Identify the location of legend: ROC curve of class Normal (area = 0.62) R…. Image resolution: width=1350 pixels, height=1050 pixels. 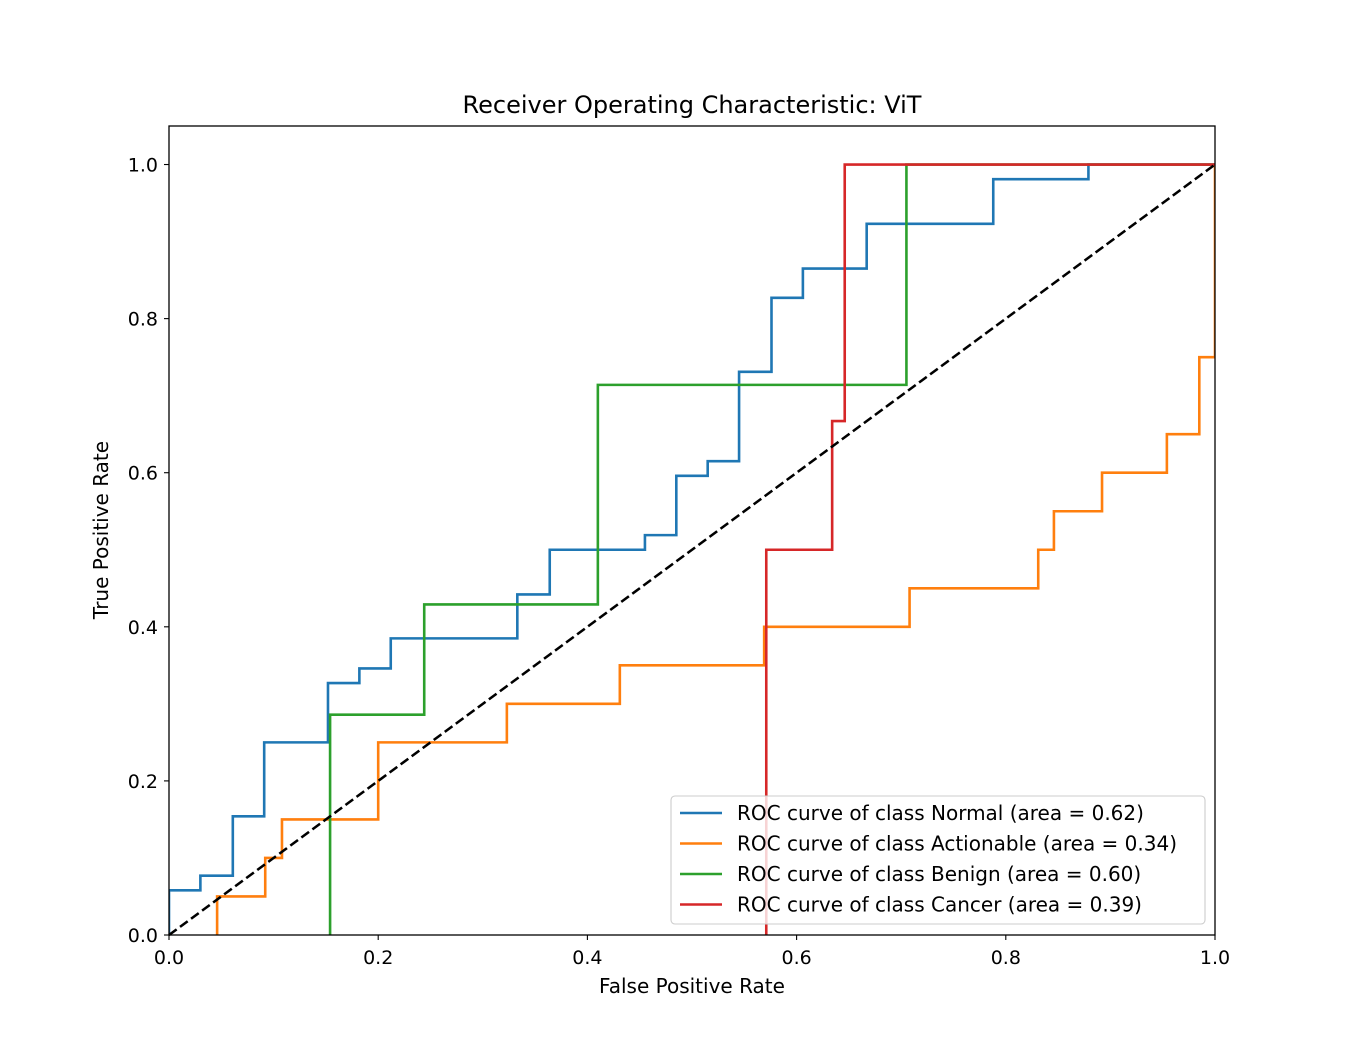
(938, 860).